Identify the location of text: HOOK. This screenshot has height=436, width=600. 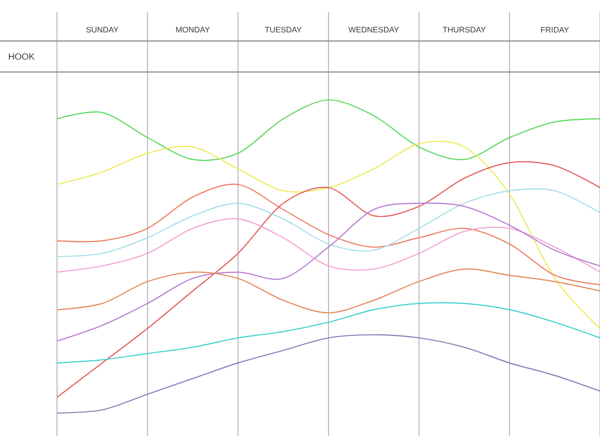
(21, 56).